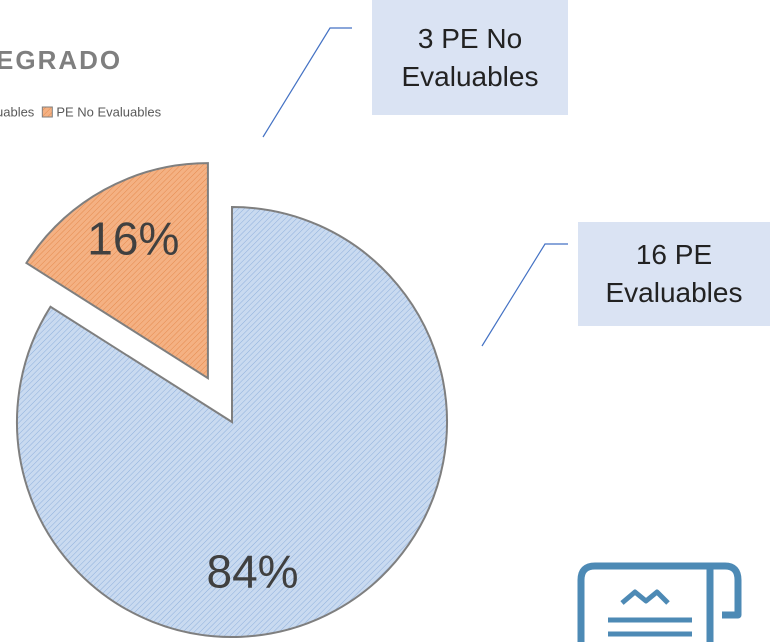  What do you see at coordinates (253, 572) in the screenshot?
I see `data-label: 84%` at bounding box center [253, 572].